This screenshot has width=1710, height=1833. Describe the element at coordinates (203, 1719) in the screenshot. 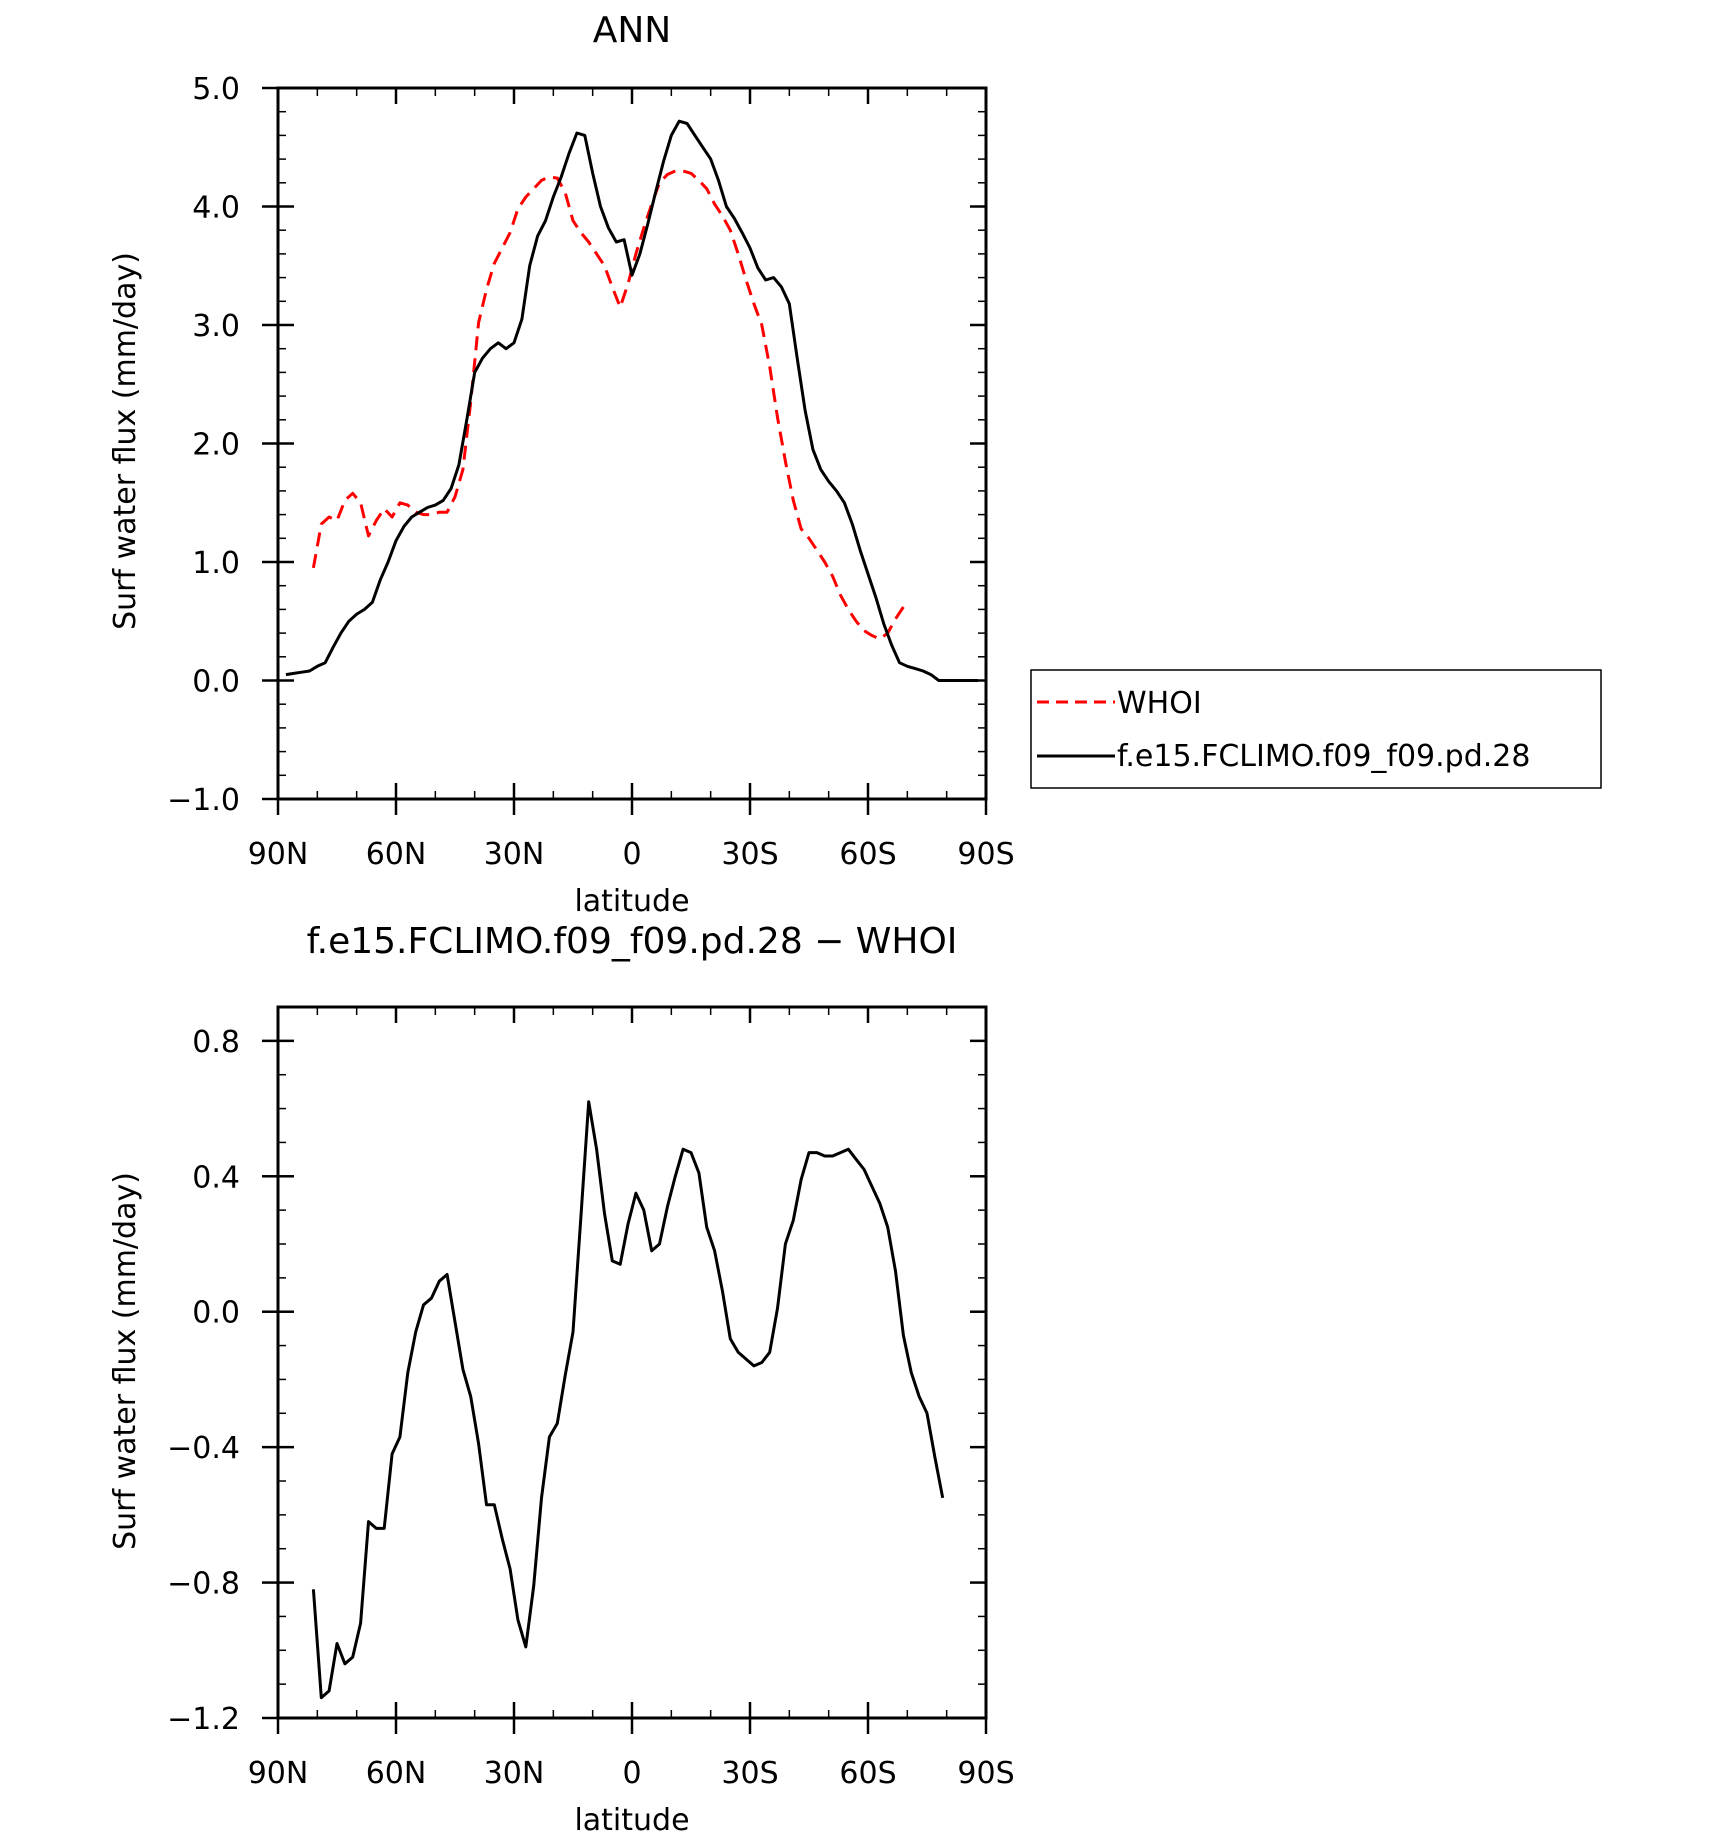

I see `y-tick-label: −1.2` at that location.